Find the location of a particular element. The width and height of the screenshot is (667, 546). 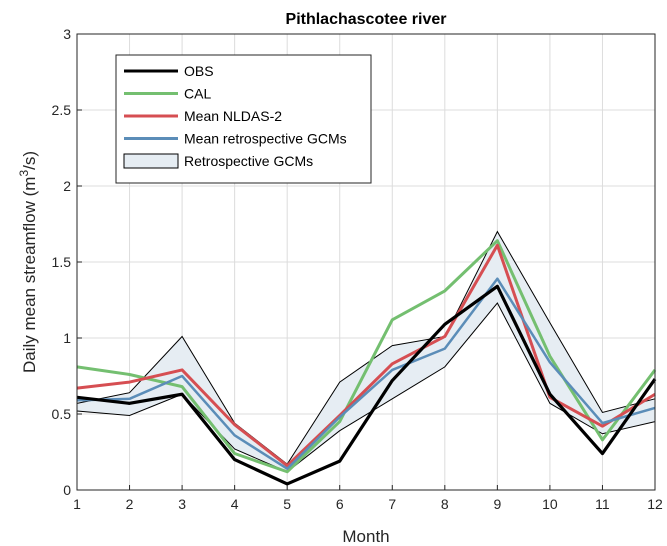

y-axis-label-end: /s) is located at coordinates (29, 160).